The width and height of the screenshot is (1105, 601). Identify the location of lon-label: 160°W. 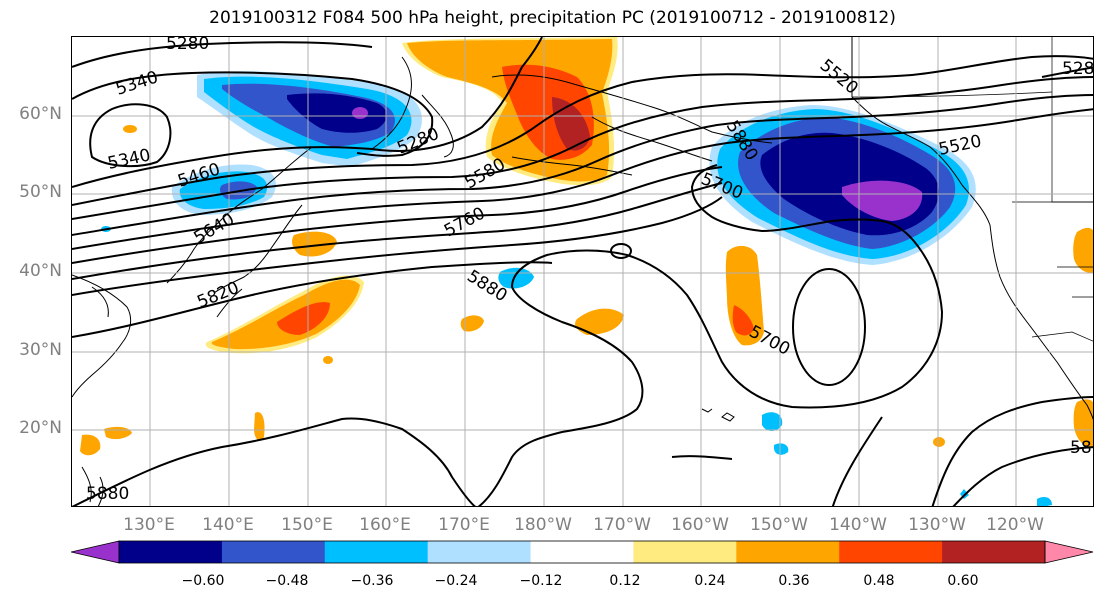
(700, 525).